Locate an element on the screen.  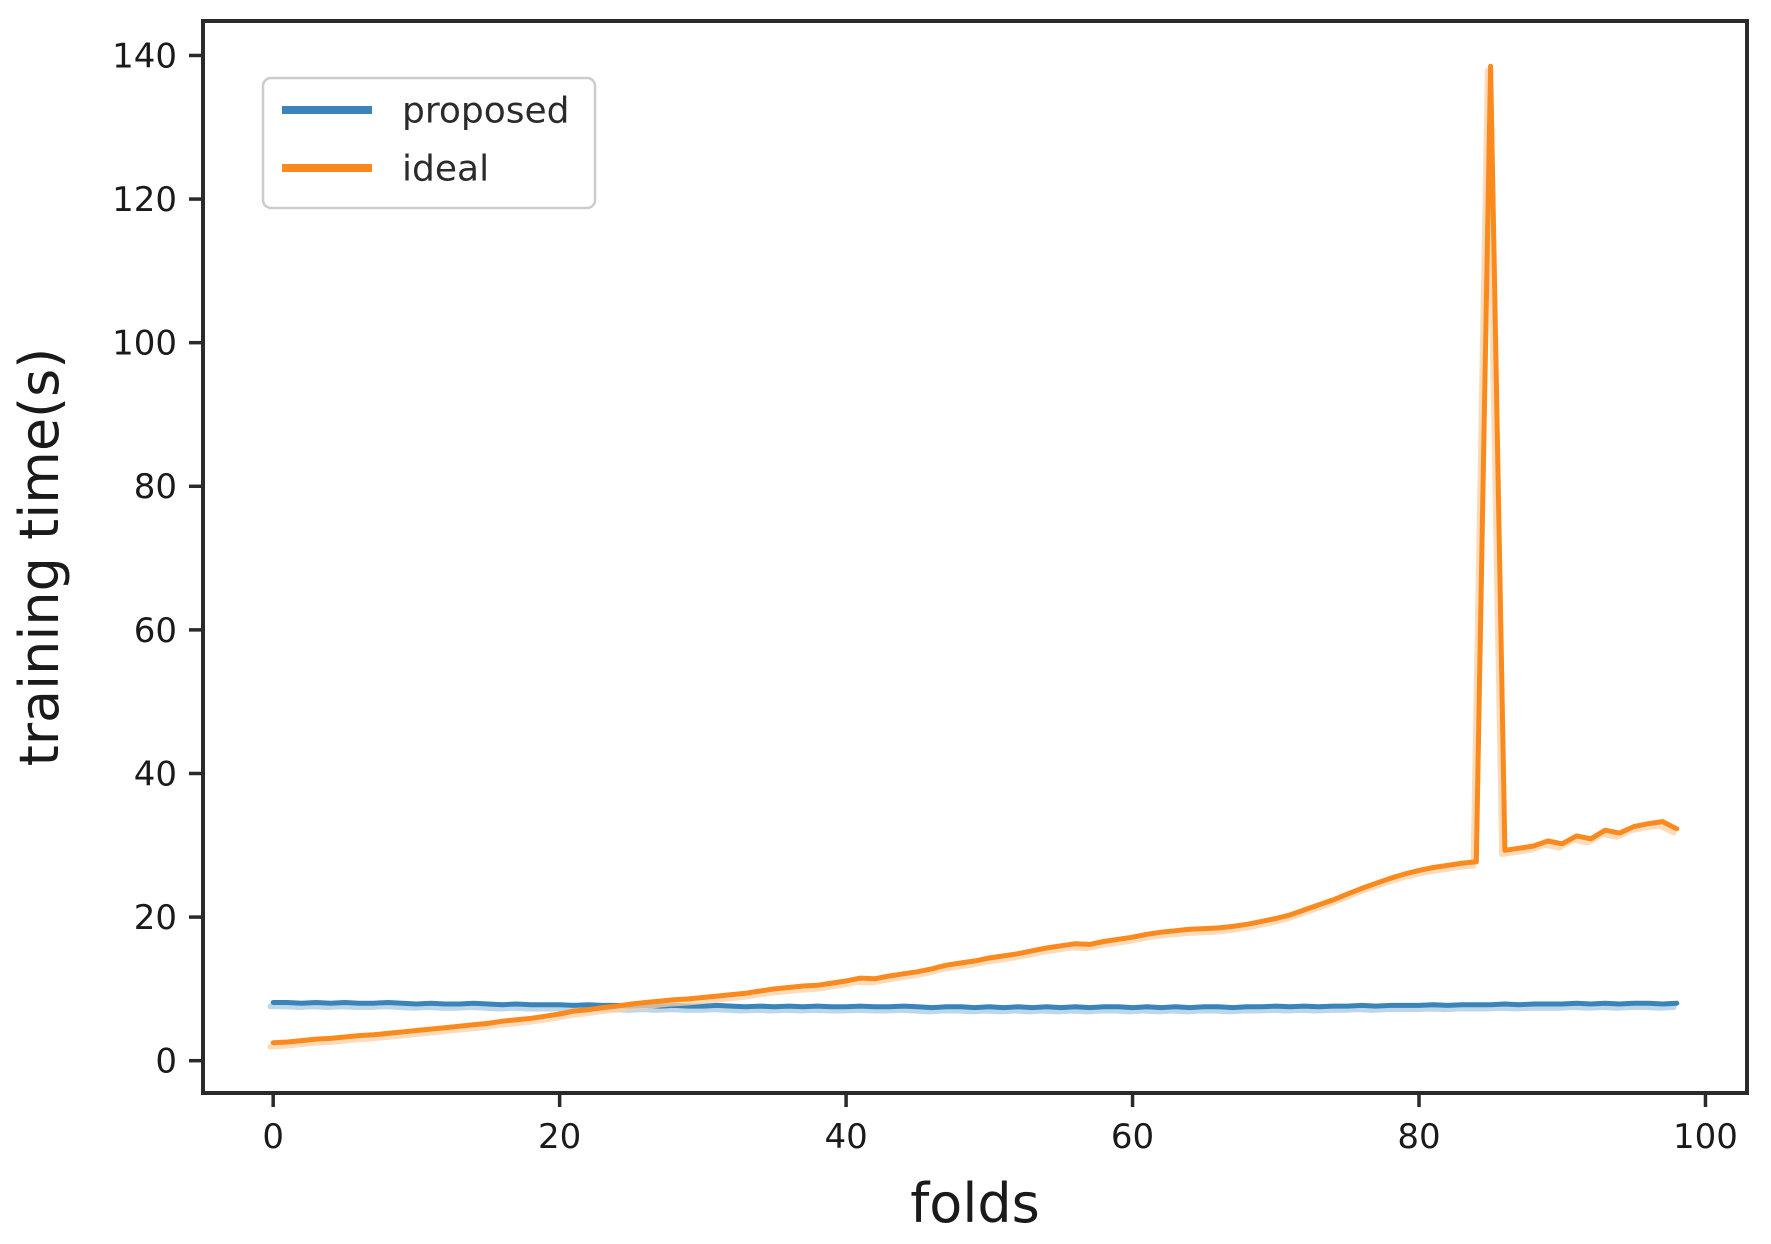
x-axis-label: folds is located at coordinates (974, 1203).